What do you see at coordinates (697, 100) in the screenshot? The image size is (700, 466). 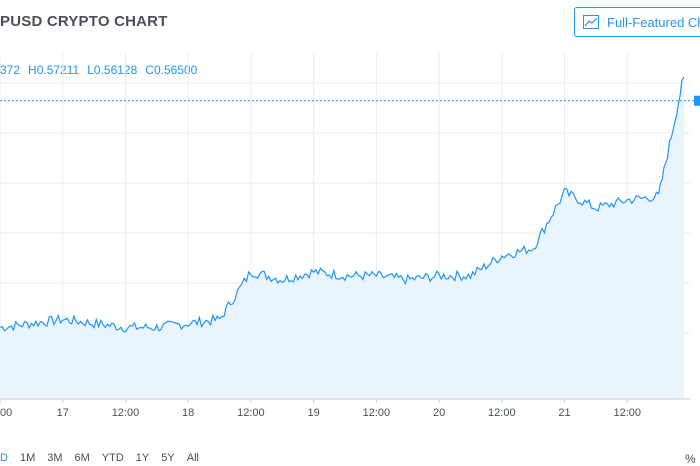 I see `last-price-marker` at bounding box center [697, 100].